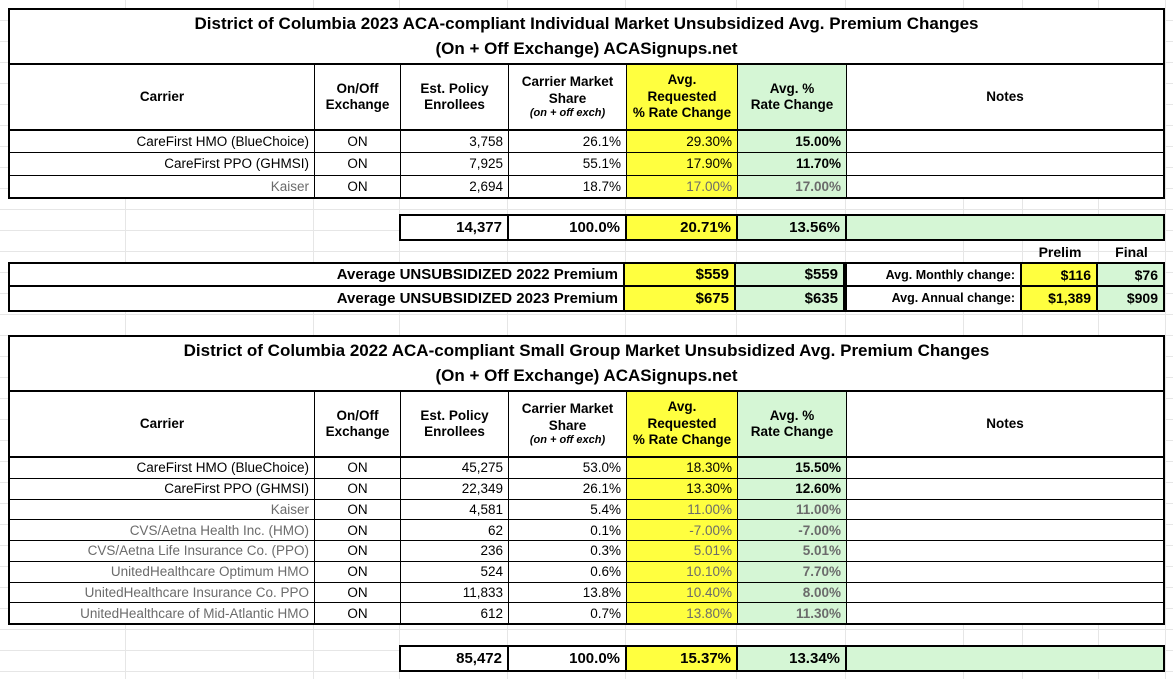 This screenshot has width=1173, height=679. I want to click on cell-rate-change: 15.00%, so click(792, 142).